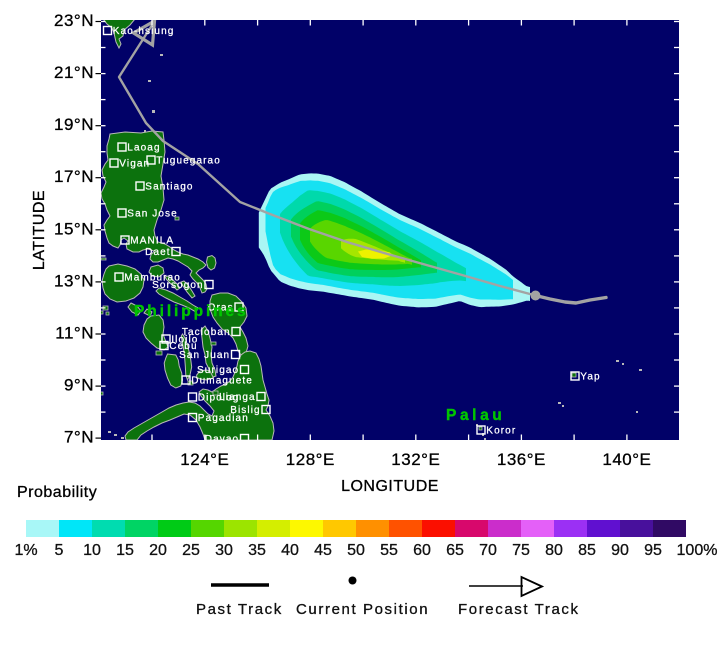  I want to click on svg-text: 60, so click(422, 550).